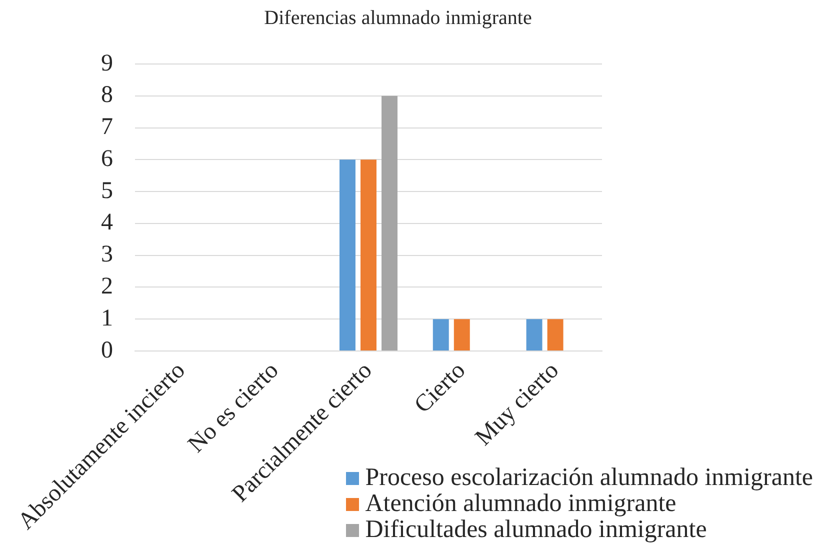 The image size is (817, 546). What do you see at coordinates (107, 95) in the screenshot?
I see `y-tick-label: 8` at bounding box center [107, 95].